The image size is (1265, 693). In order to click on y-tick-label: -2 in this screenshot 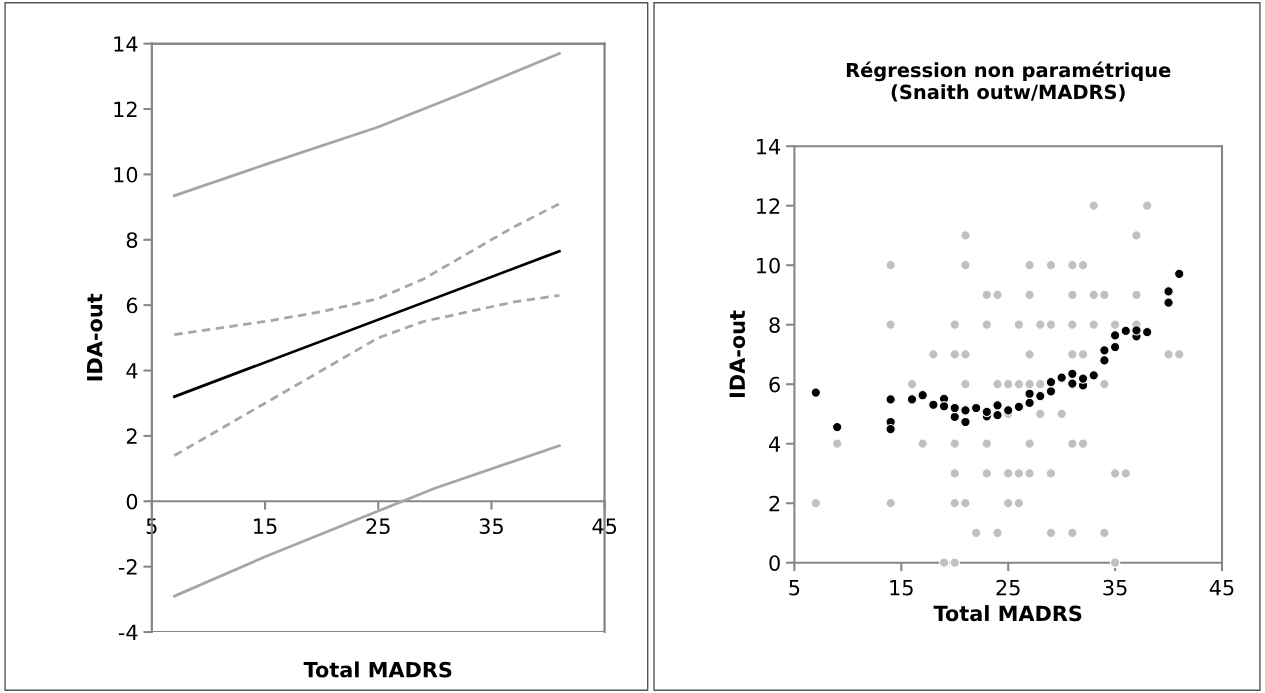, I will do `click(127, 567)`.